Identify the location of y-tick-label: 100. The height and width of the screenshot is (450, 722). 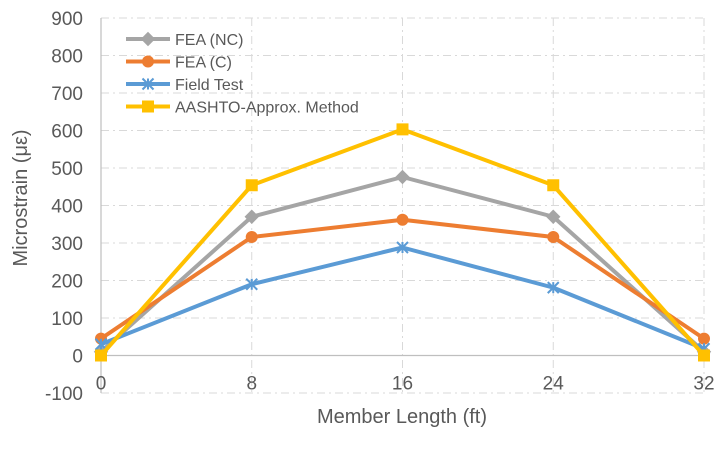
(67, 319).